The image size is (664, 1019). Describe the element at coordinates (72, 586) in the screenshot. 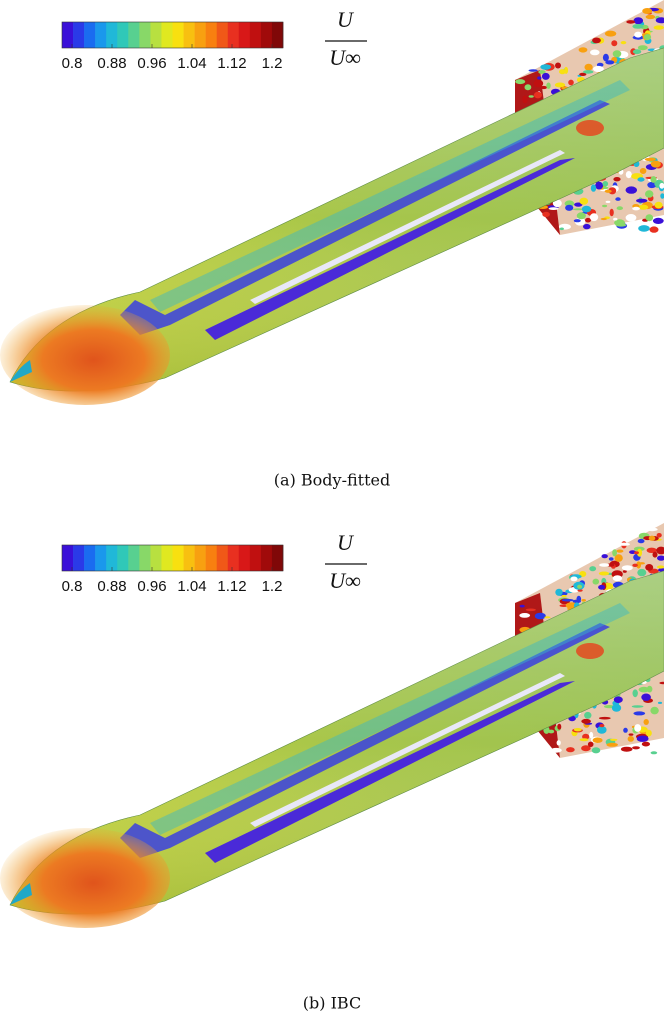

I see `colorbar-tick-label: 0.8` at that location.